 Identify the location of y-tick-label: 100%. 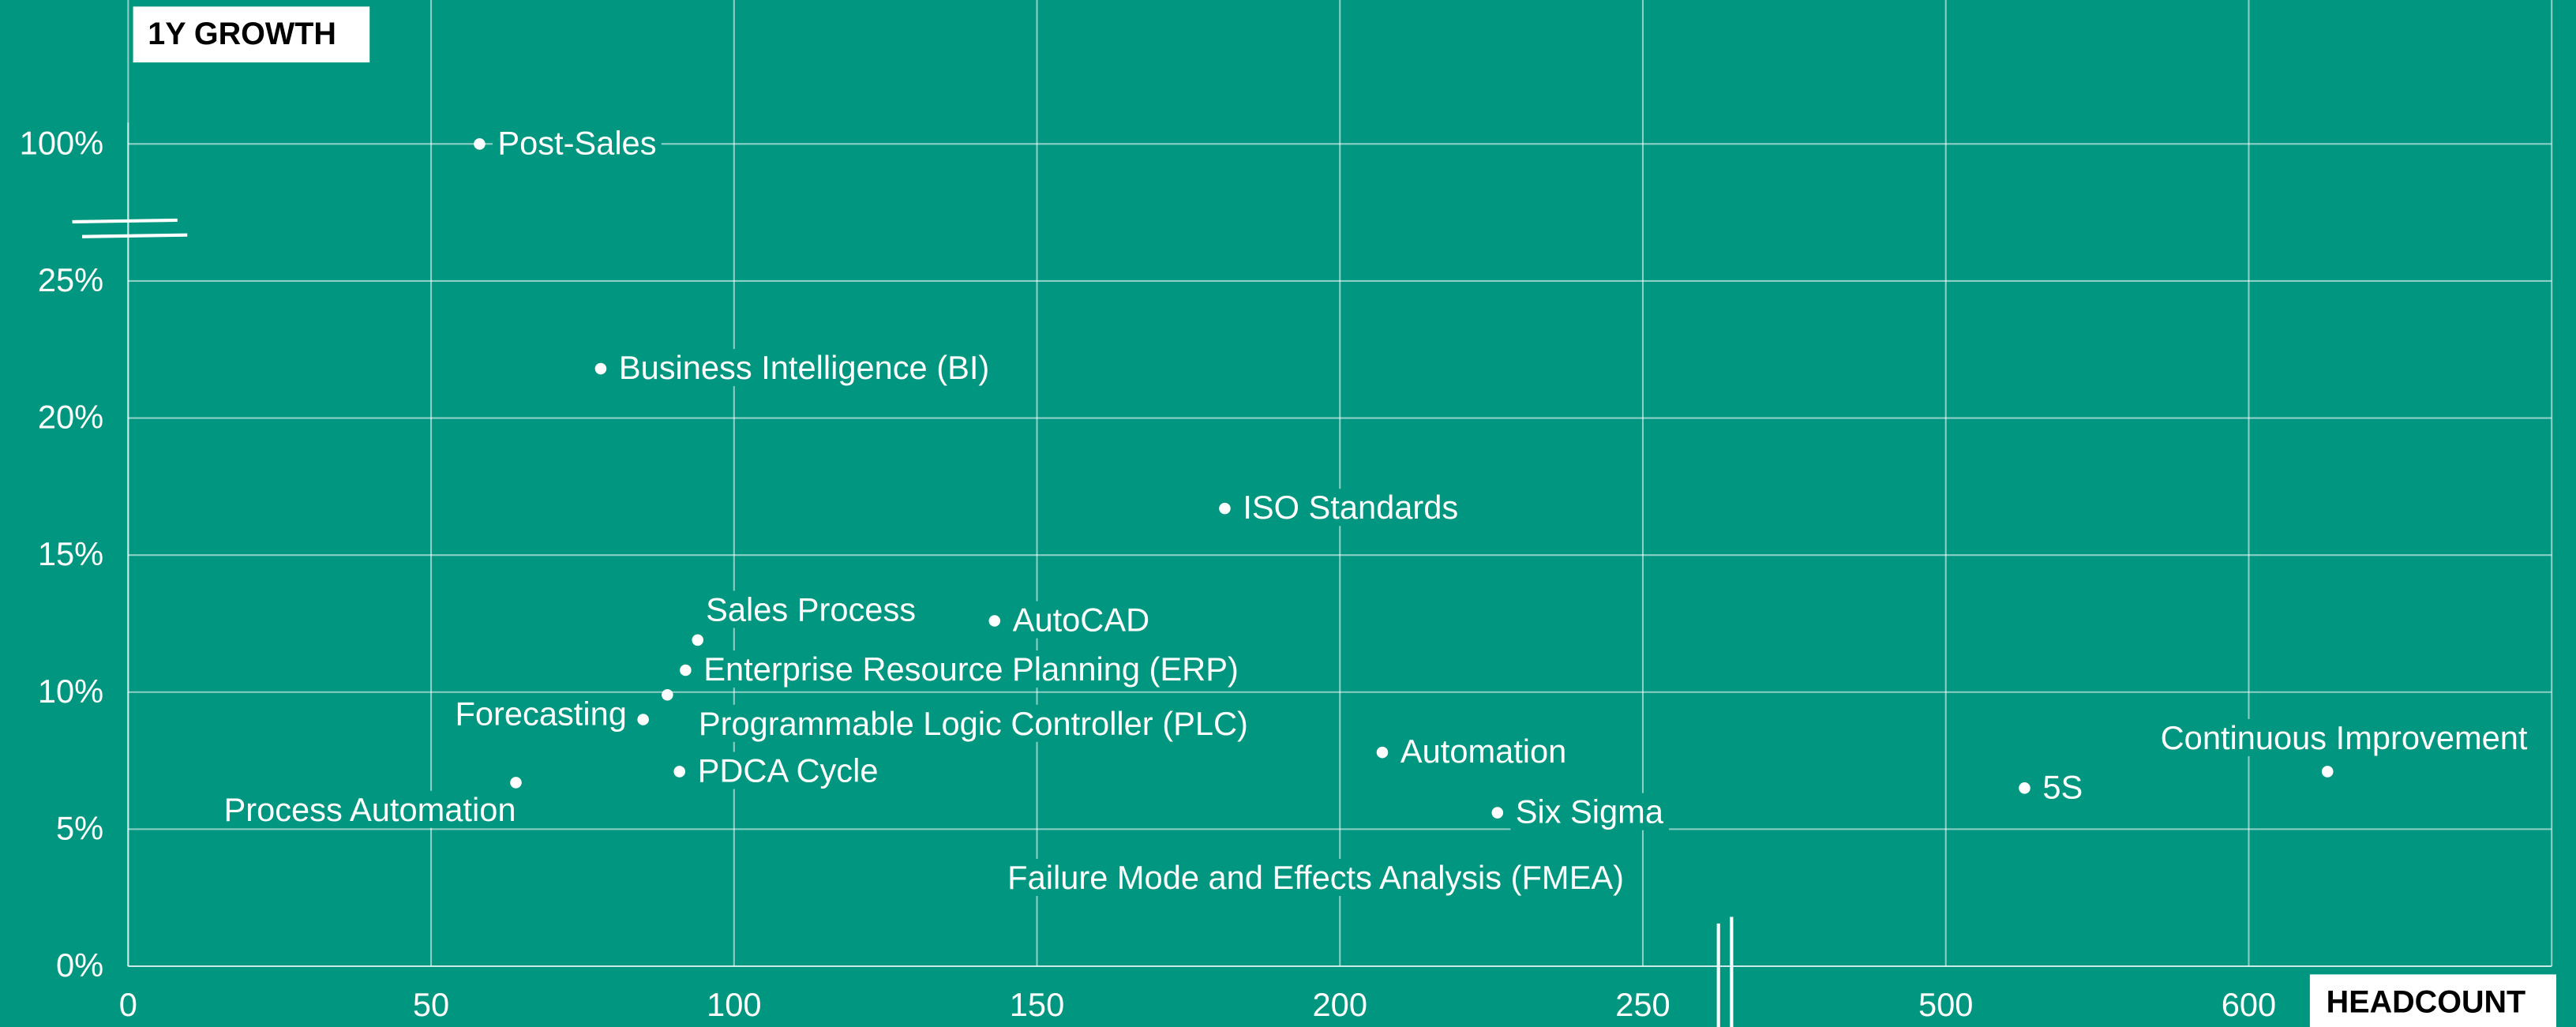
(61, 142).